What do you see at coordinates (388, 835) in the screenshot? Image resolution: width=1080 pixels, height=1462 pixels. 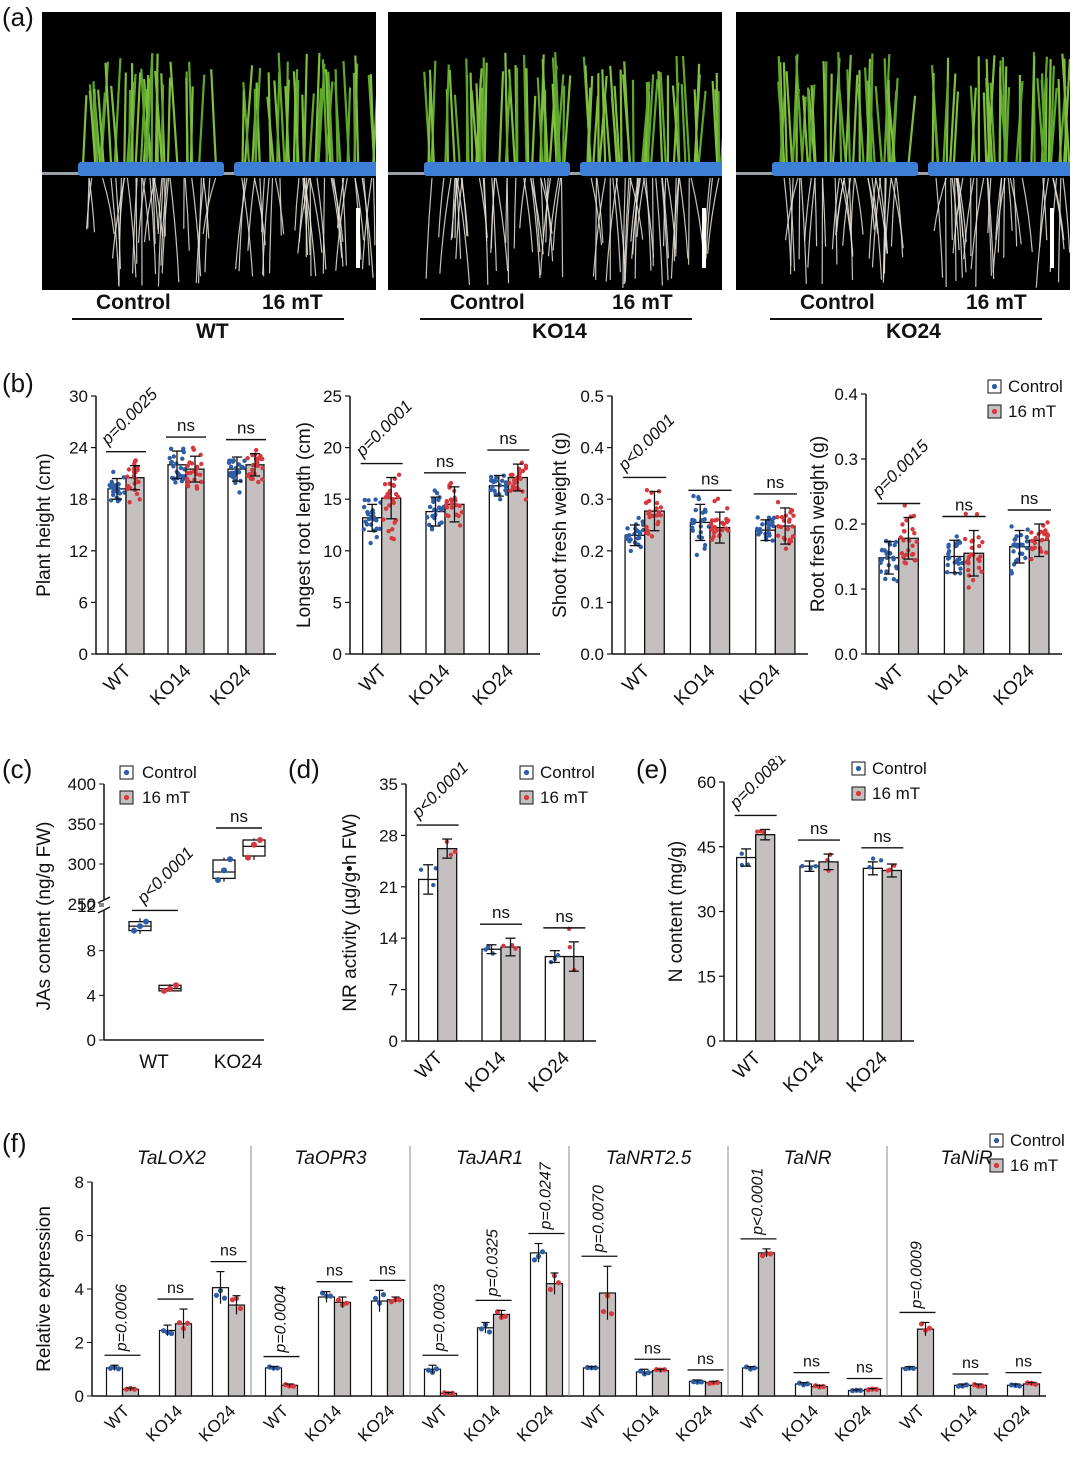 I see `y-tick-label: 28` at bounding box center [388, 835].